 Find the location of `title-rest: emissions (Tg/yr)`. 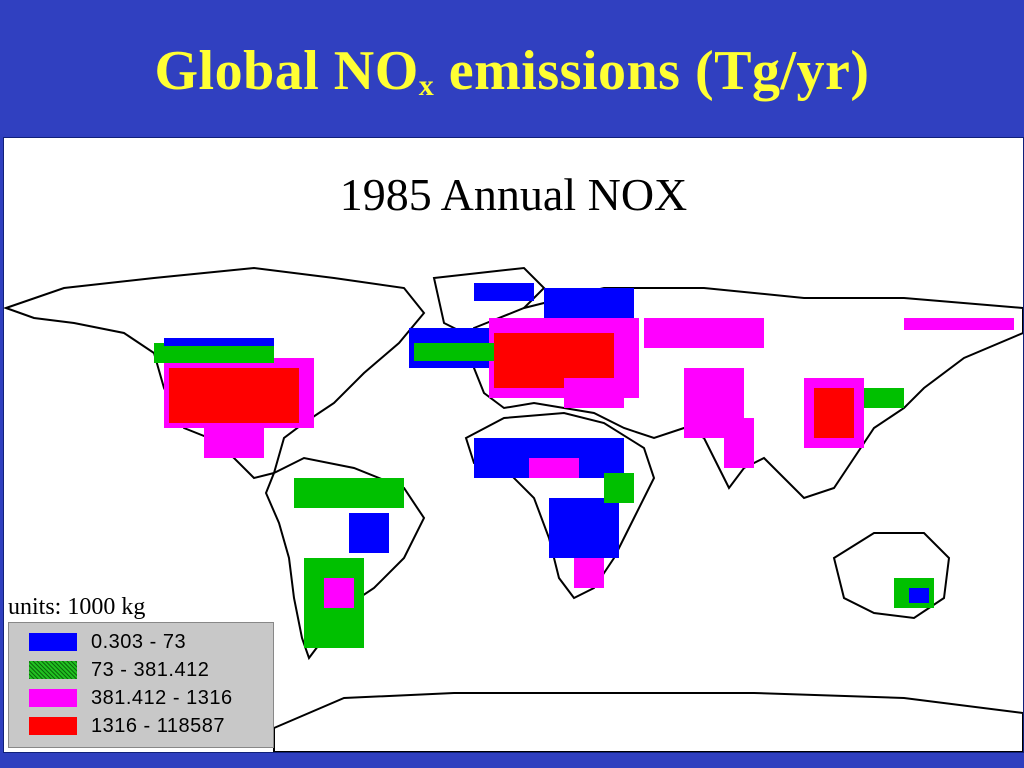

title-rest: emissions (Tg/yr) is located at coordinates (652, 71).